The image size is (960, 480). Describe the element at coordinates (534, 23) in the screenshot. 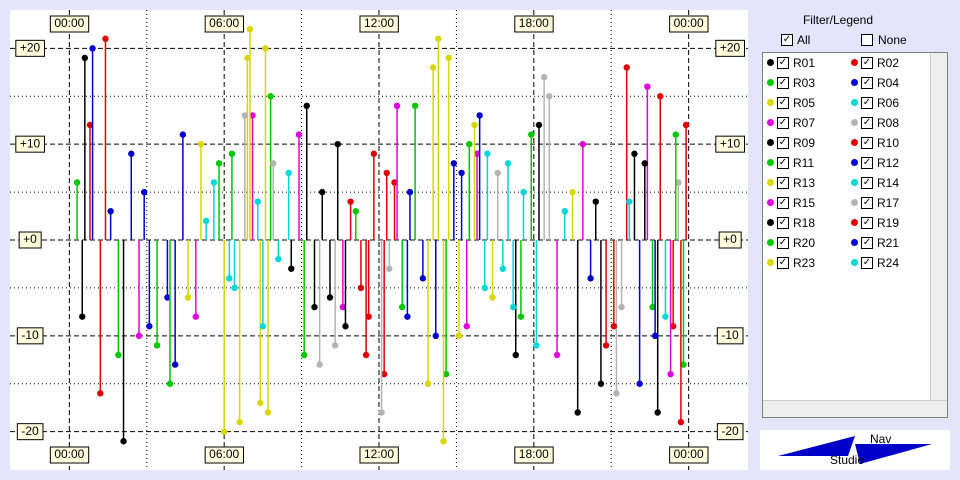

I see `x-tick-label-top: 18:00` at that location.